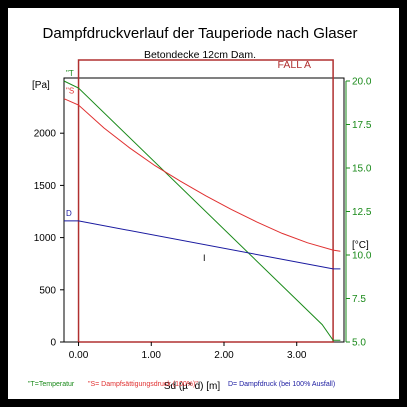 This screenshot has width=407, height=407. What do you see at coordinates (362, 169) in the screenshot?
I see `y-right-tick-label: 15.0` at bounding box center [362, 169].